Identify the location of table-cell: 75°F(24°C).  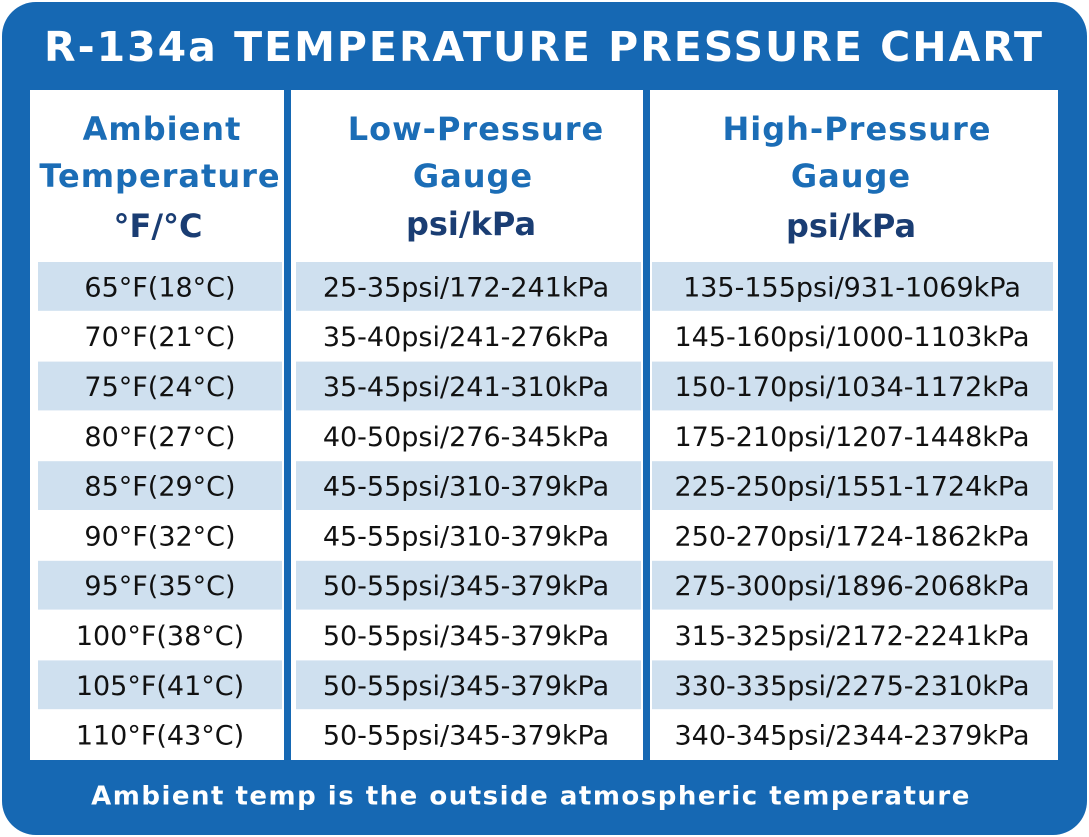
(159, 387).